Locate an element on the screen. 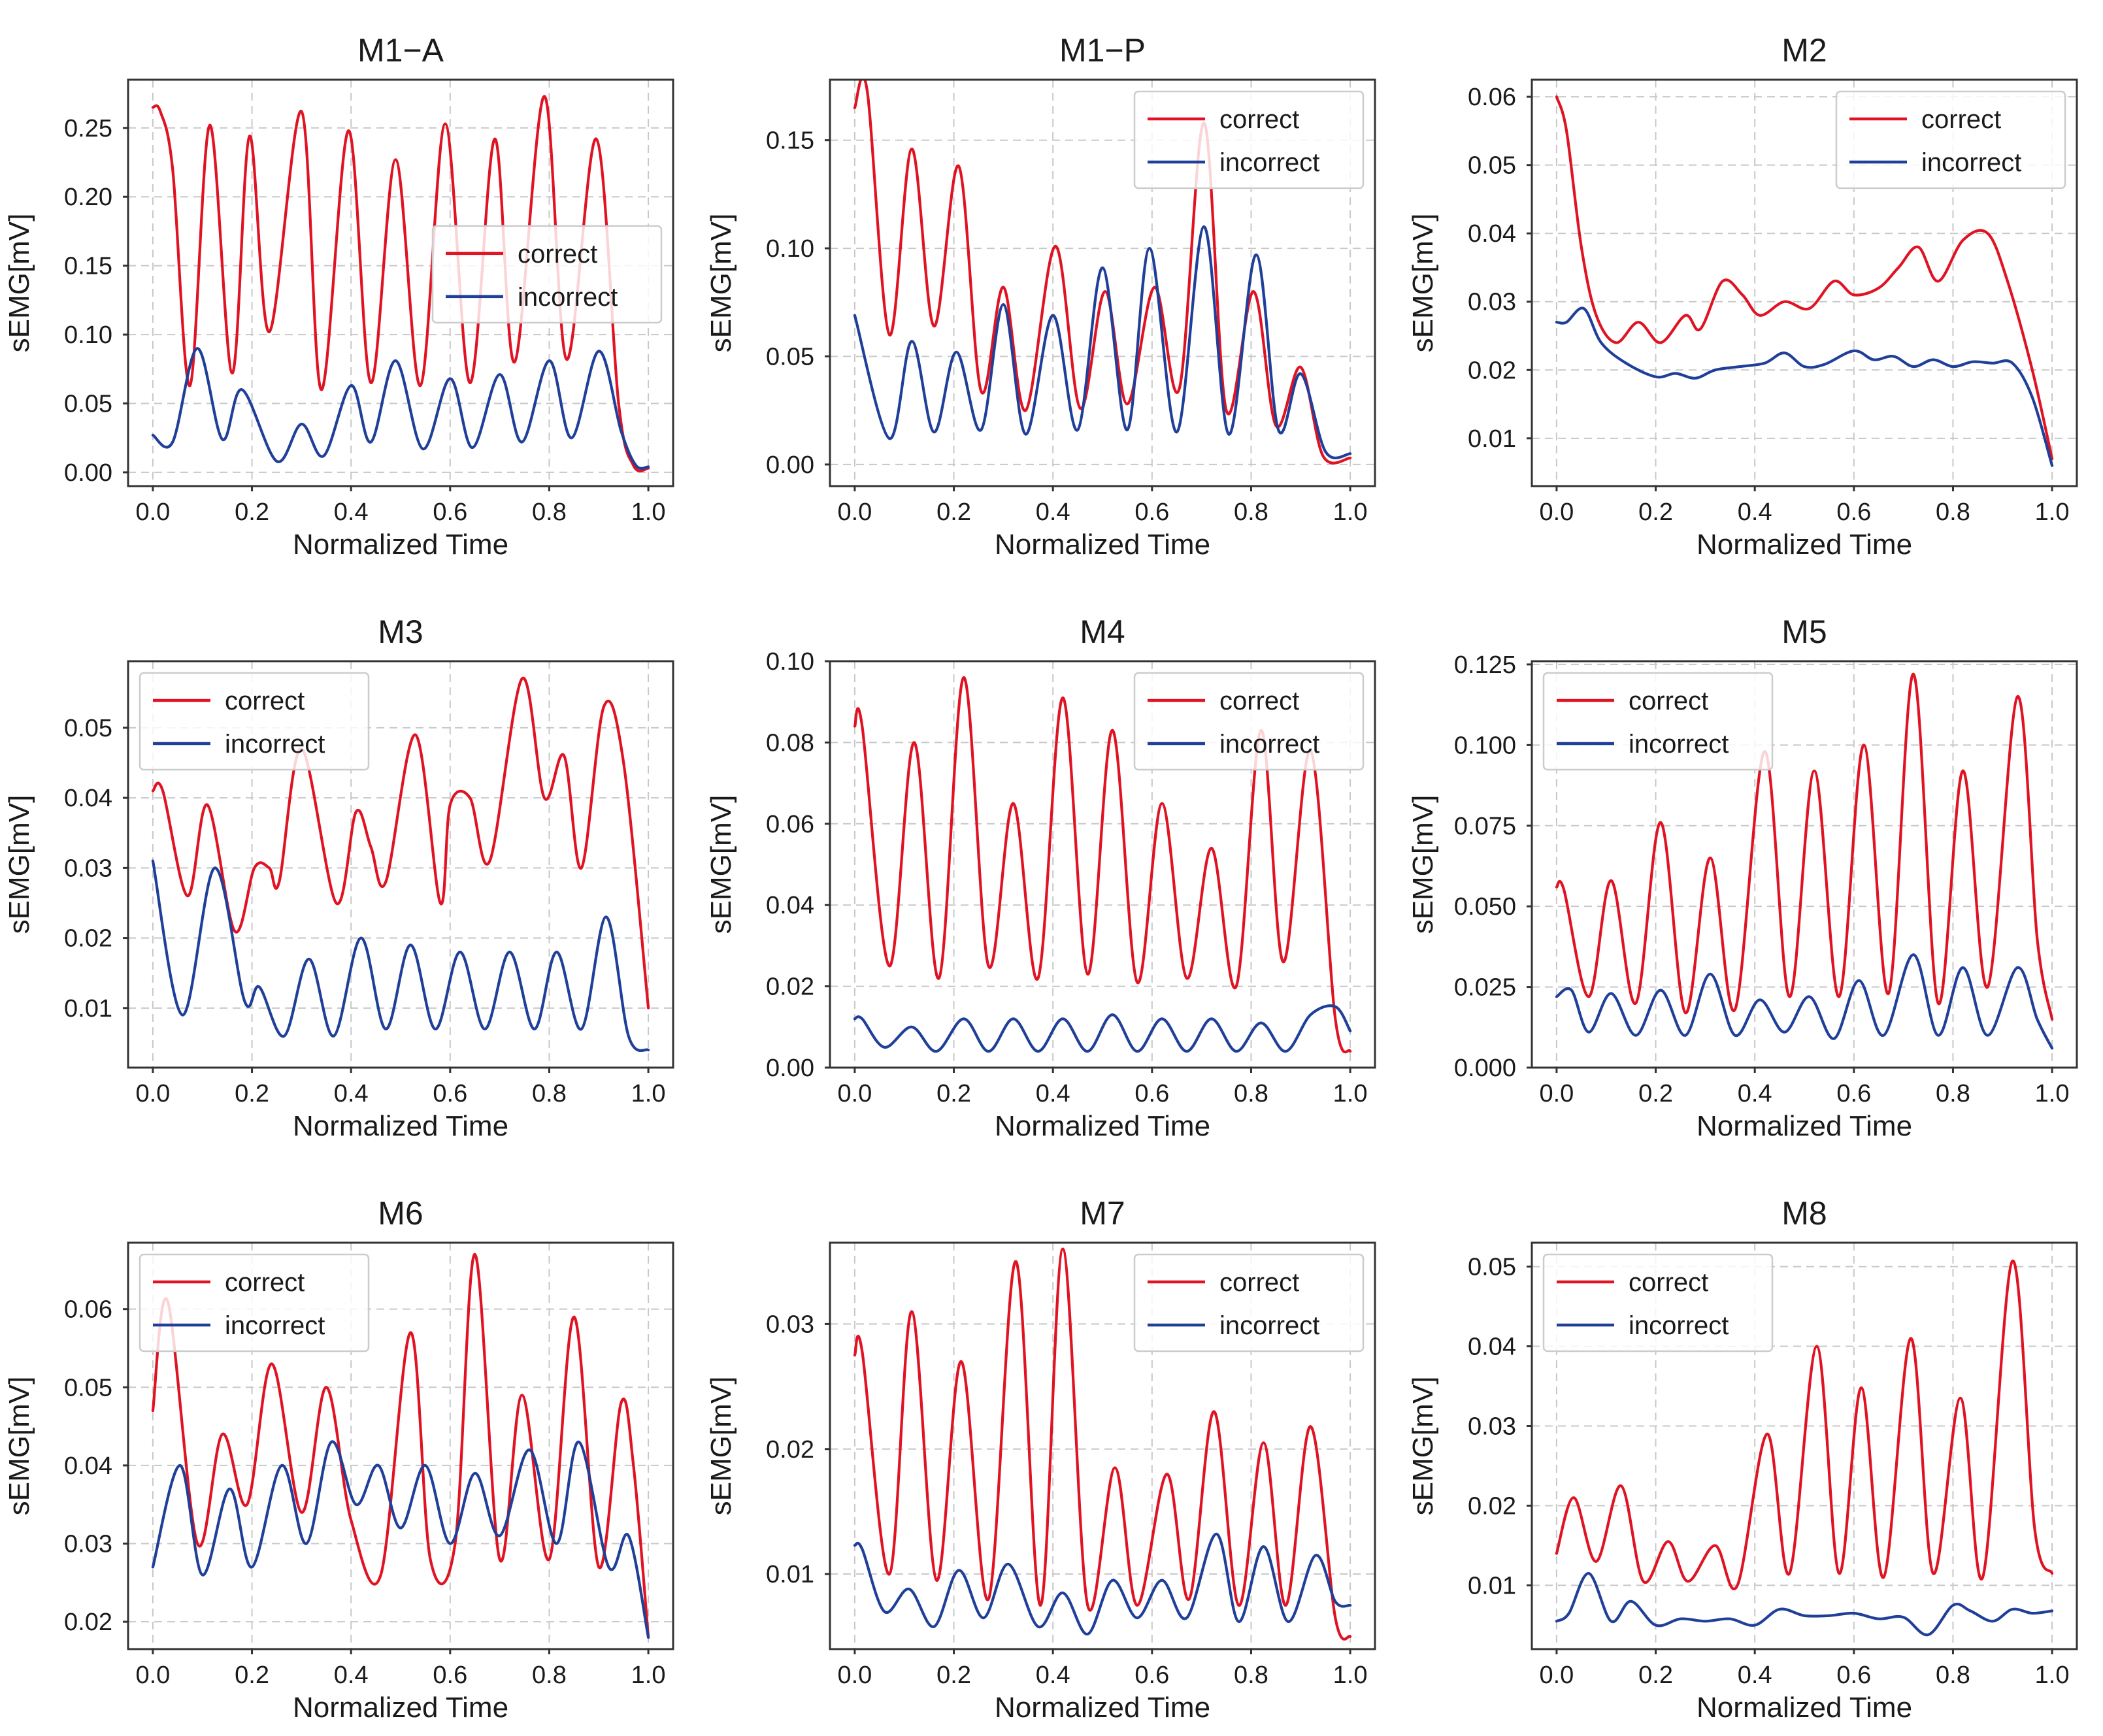  y-tick-label: 0.15 is located at coordinates (790, 141).